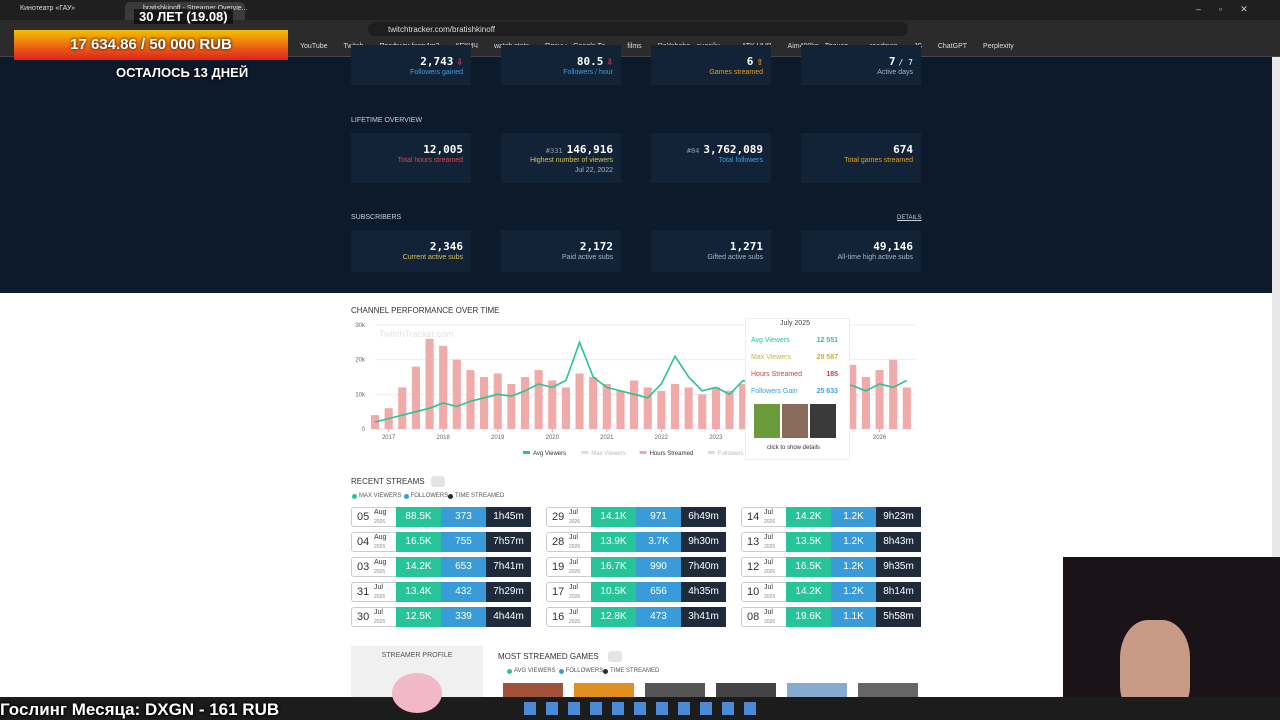 This screenshot has height=720, width=1280. I want to click on stream-max-viewers: 14.1K, so click(613, 517).